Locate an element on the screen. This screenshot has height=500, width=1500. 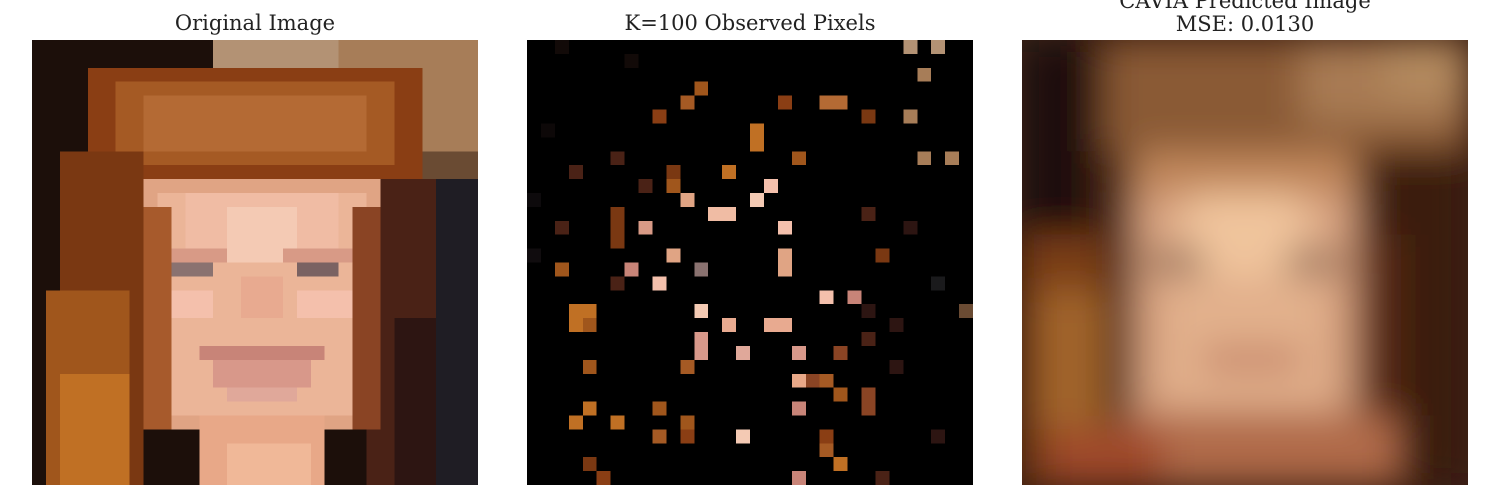
original-image-title: Original Image is located at coordinates (255, 23).